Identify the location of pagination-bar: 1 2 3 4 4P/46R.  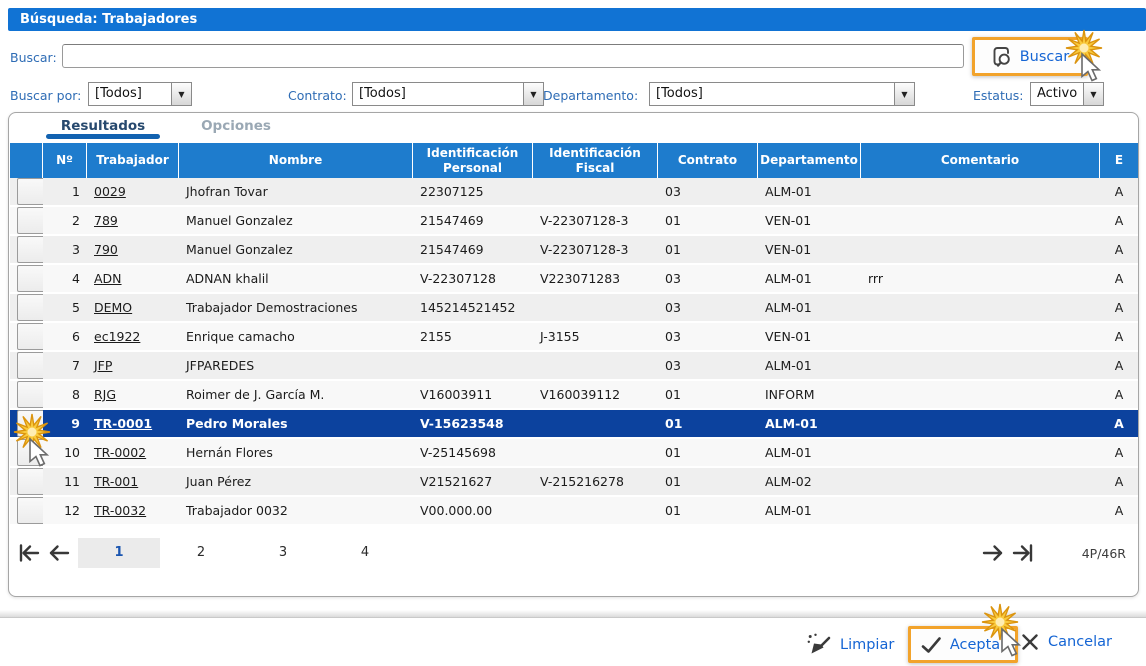
(574, 553).